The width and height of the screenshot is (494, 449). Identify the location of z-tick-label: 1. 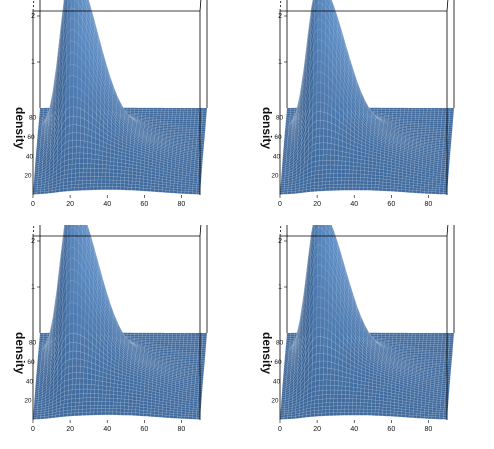
(33, 62).